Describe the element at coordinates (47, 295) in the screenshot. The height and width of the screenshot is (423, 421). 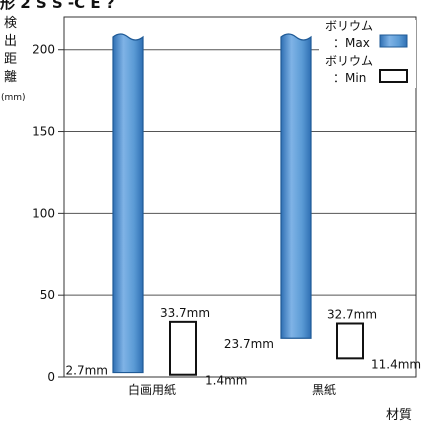
I see `y-tick-label: 50` at that location.